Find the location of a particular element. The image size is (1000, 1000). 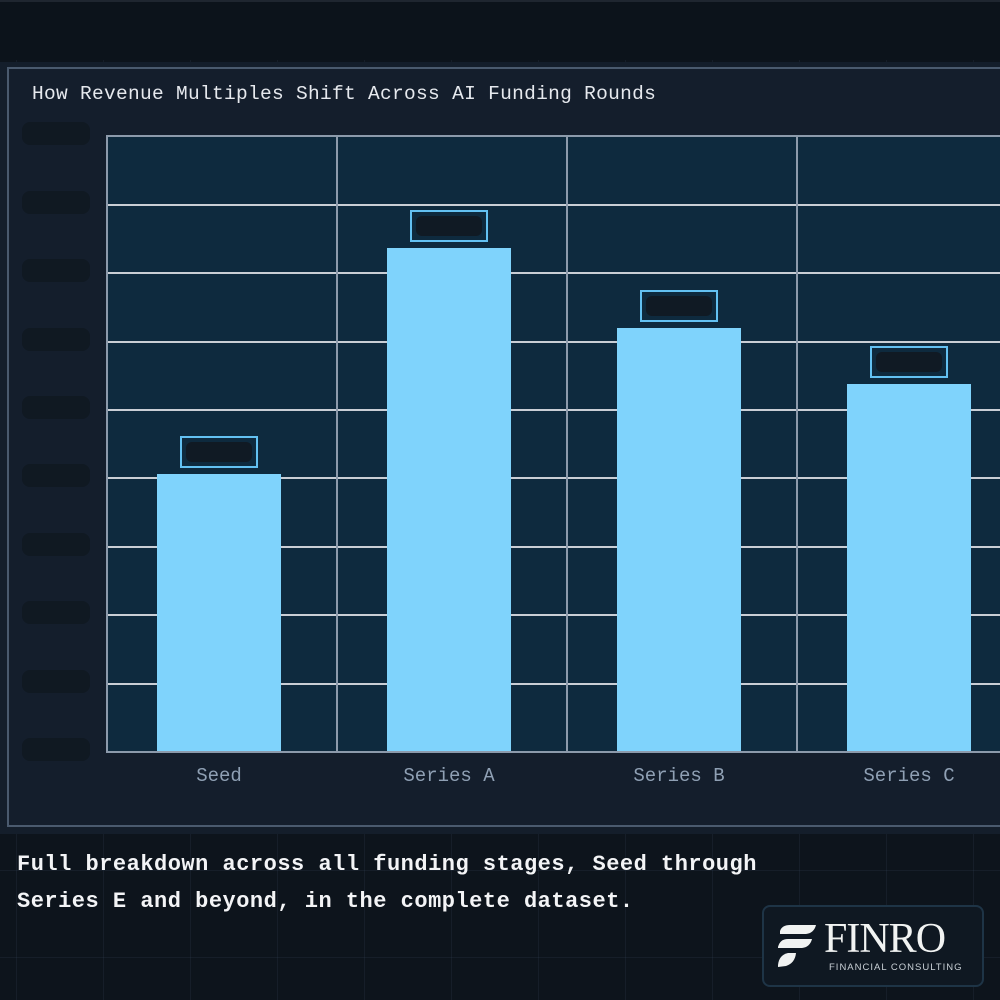

finro-logo: FINRO FINANCIAL CONSULTING is located at coordinates (873, 946).